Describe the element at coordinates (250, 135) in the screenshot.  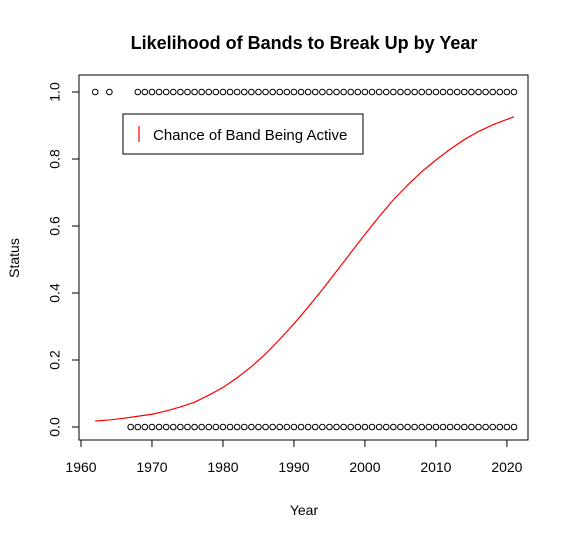
I see `legend-label: Chance of Band Being Active` at that location.